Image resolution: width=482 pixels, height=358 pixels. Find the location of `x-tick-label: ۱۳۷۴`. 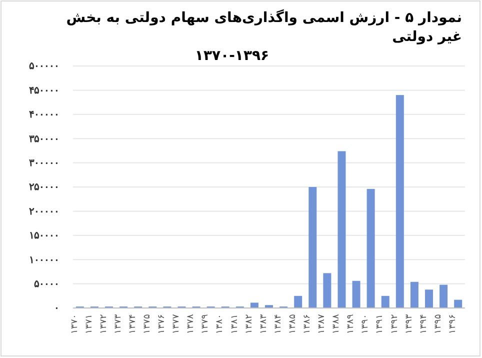

x-tick-label: ۱۳۷۴ is located at coordinates (131, 324).